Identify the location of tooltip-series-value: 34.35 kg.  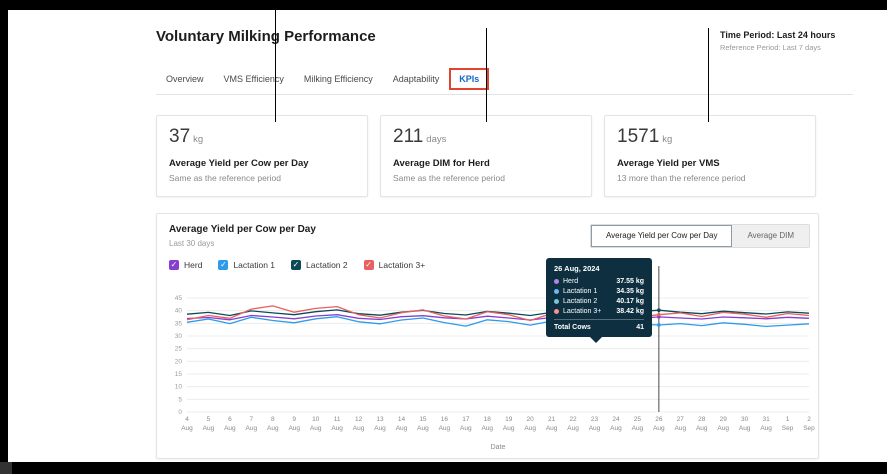
(630, 291).